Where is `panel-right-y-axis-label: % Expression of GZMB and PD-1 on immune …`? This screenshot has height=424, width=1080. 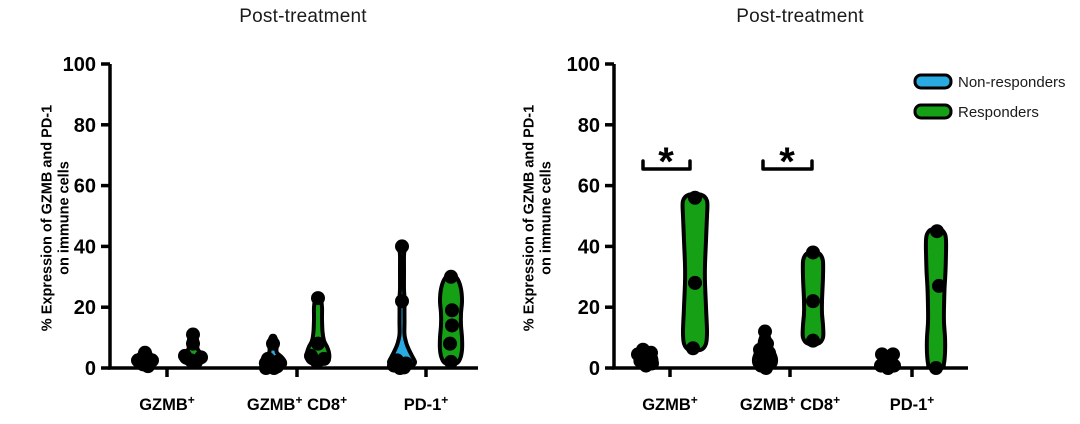 panel-right-y-axis-label: % Expression of GZMB and PD-1 on immune … is located at coordinates (538, 218).